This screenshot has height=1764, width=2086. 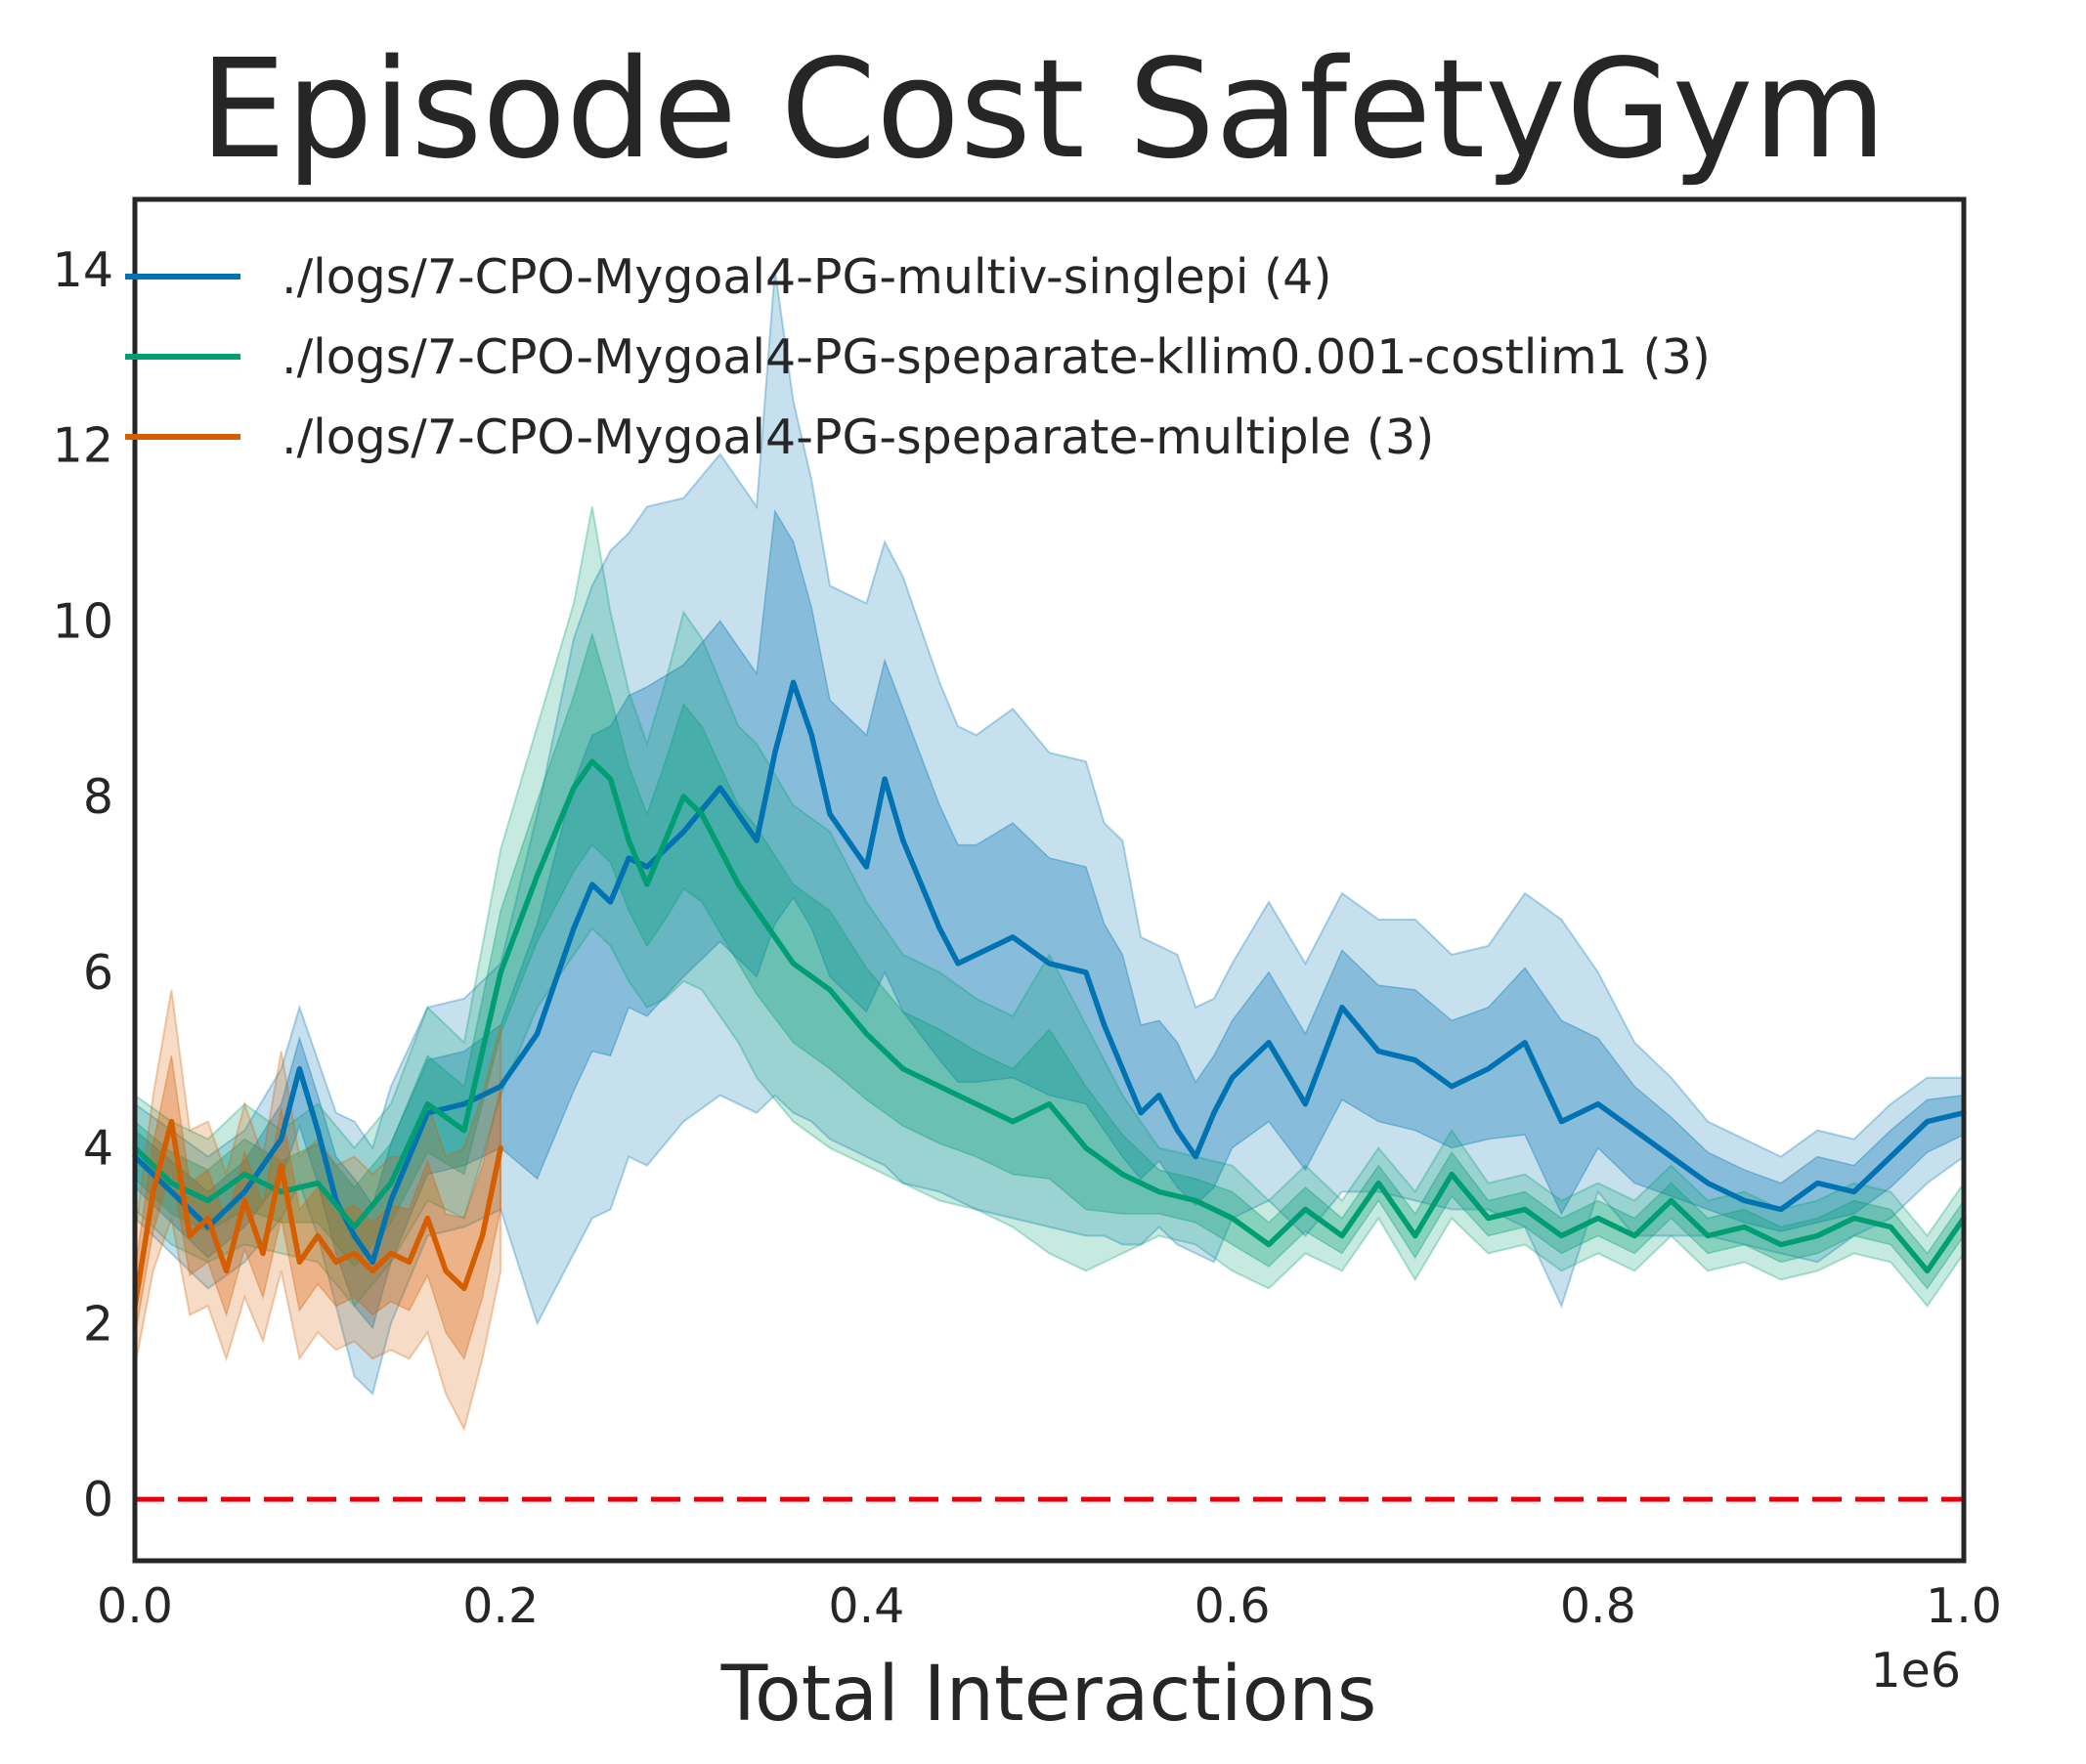 What do you see at coordinates (98, 1149) in the screenshot?
I see `y-tick-label: 4` at bounding box center [98, 1149].